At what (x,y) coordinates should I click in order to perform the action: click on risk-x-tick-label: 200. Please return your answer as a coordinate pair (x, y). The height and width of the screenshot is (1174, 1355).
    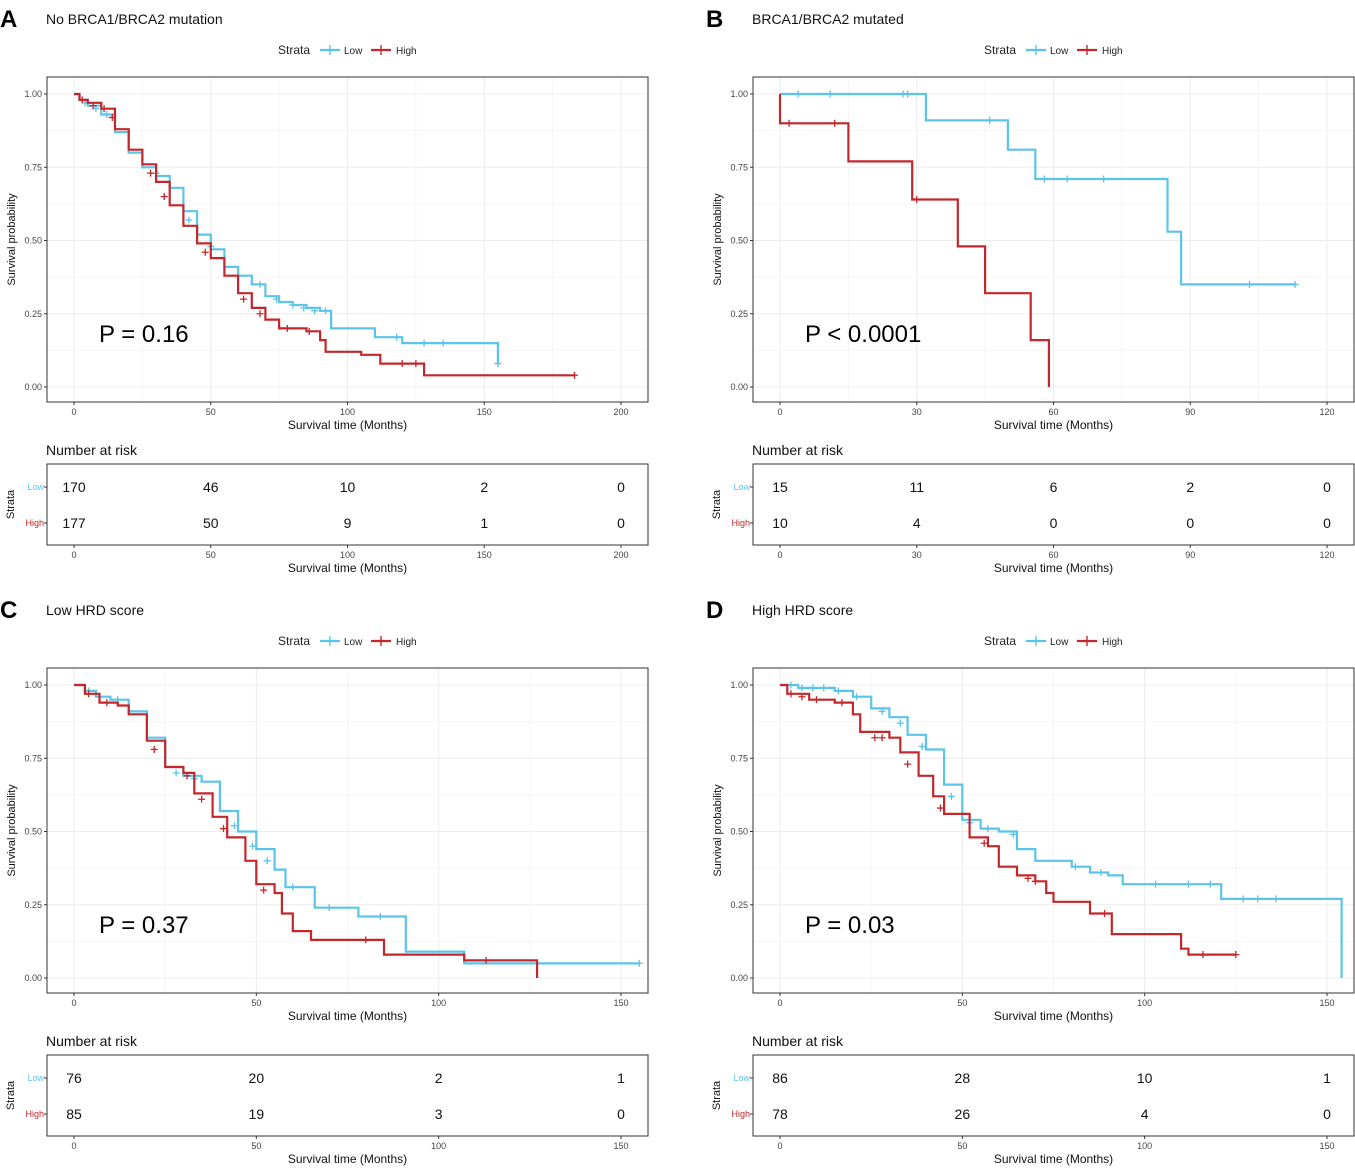
    Looking at the image, I should click on (620, 555).